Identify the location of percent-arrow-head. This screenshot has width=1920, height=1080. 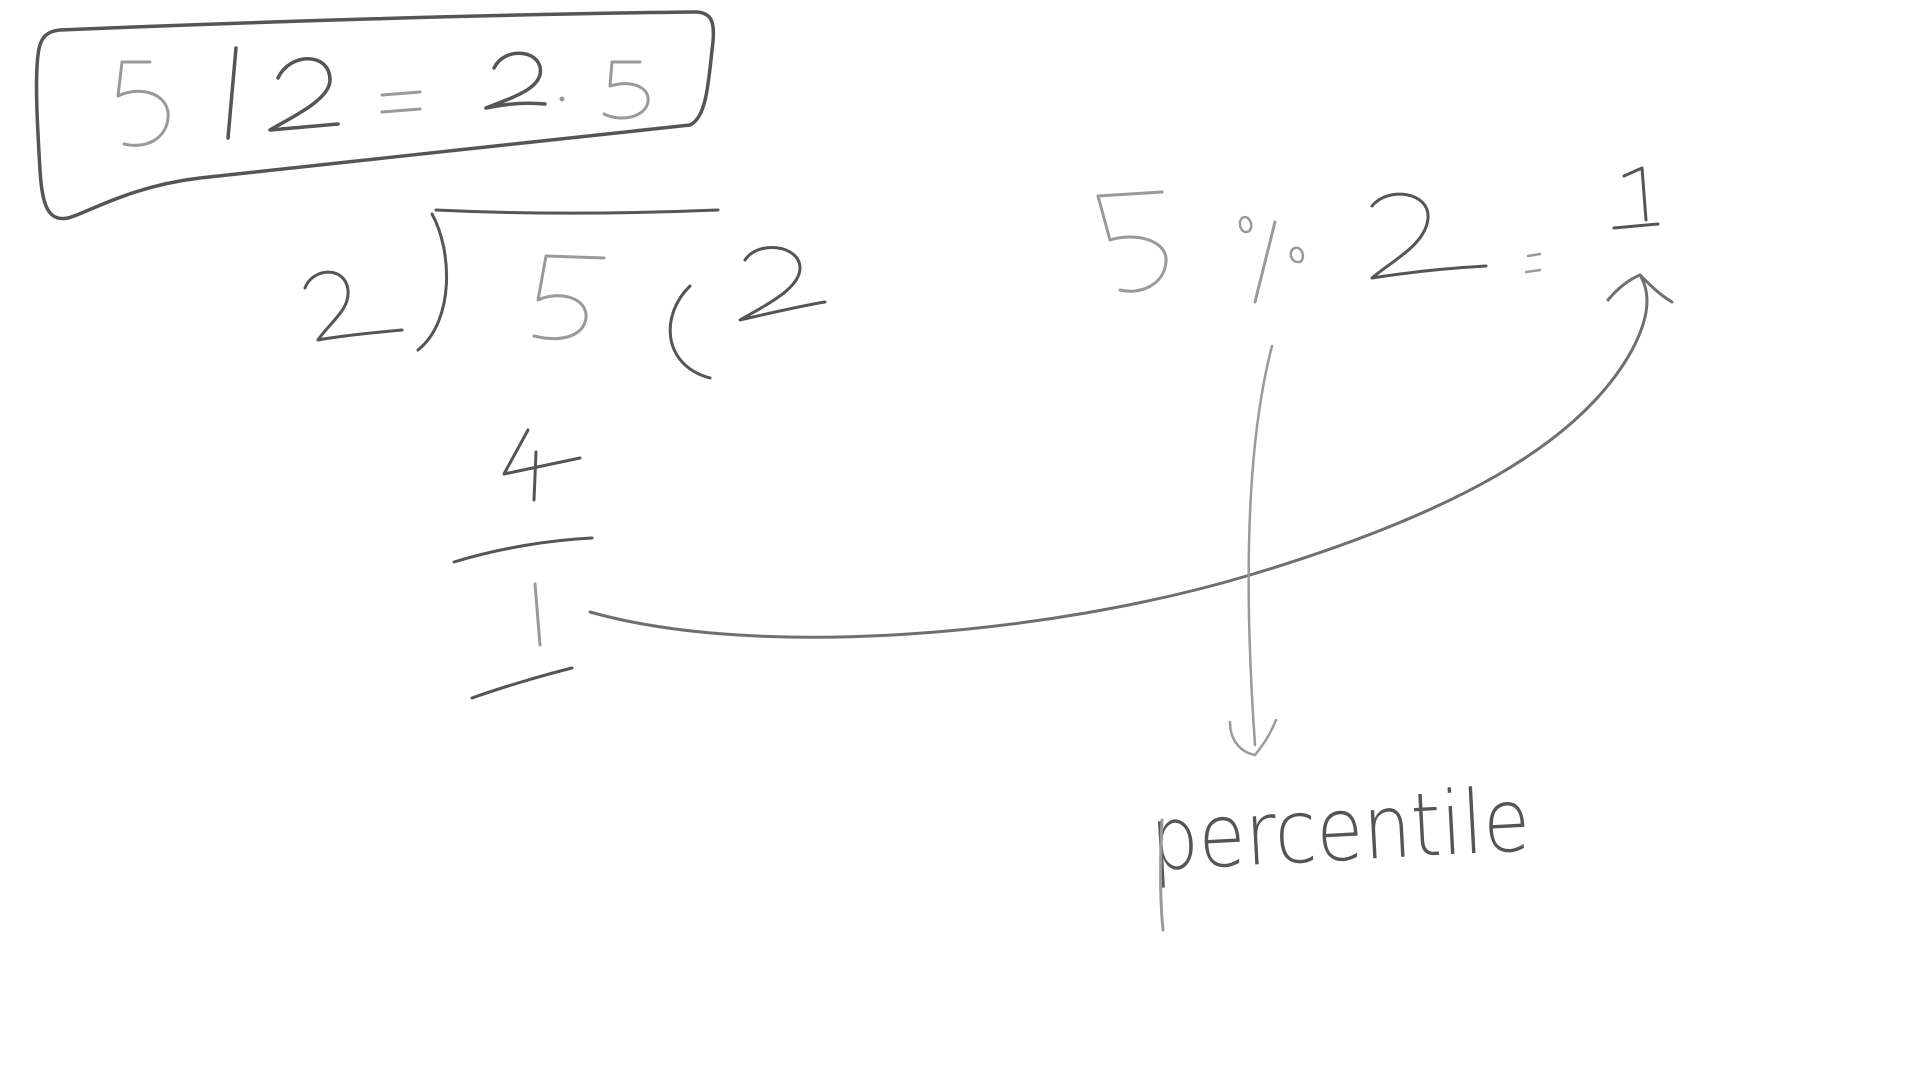
(1253, 737).